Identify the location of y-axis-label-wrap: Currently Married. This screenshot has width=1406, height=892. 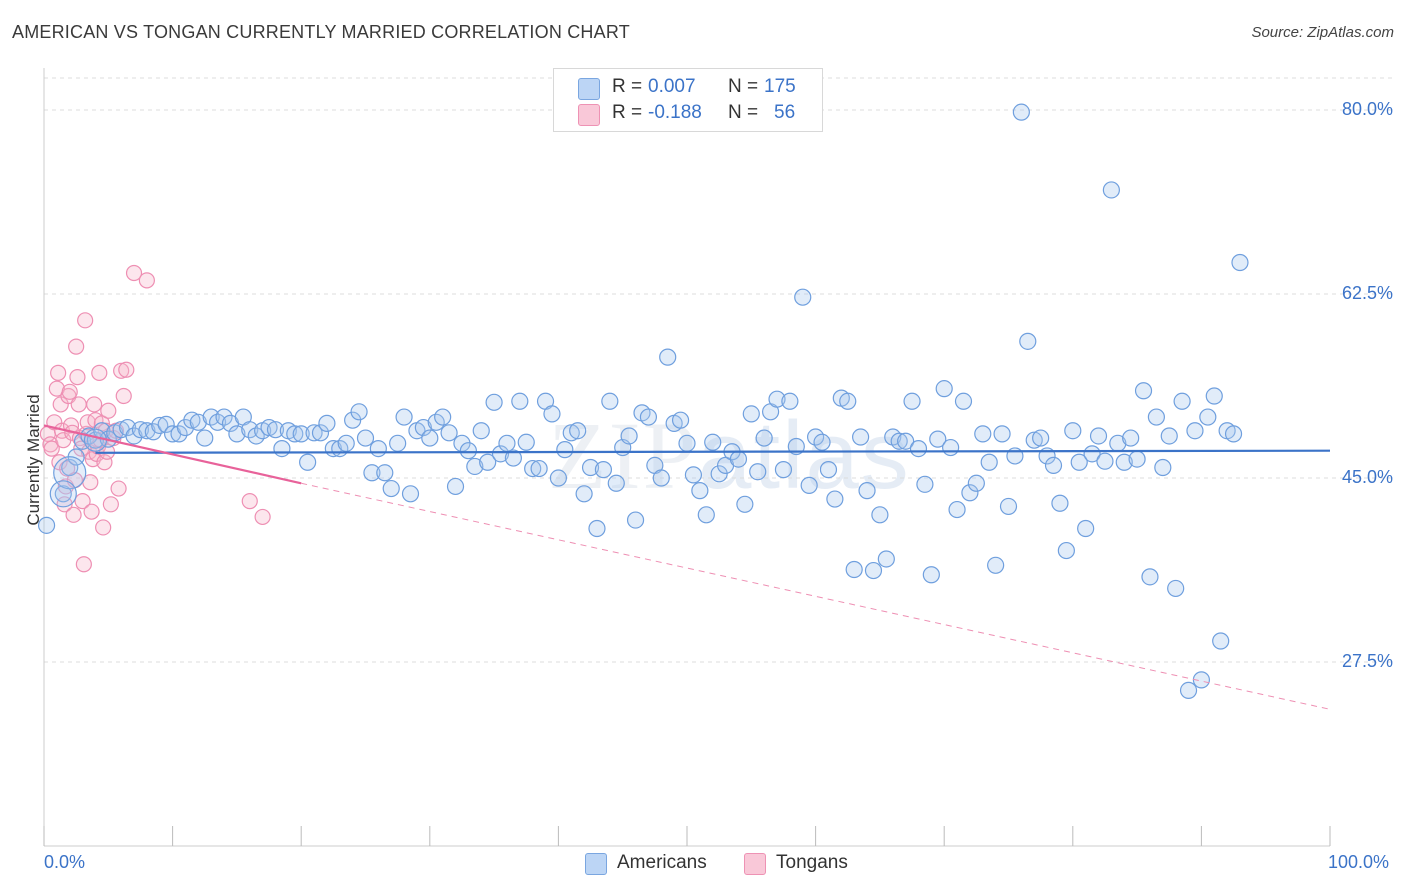
(26, 450).